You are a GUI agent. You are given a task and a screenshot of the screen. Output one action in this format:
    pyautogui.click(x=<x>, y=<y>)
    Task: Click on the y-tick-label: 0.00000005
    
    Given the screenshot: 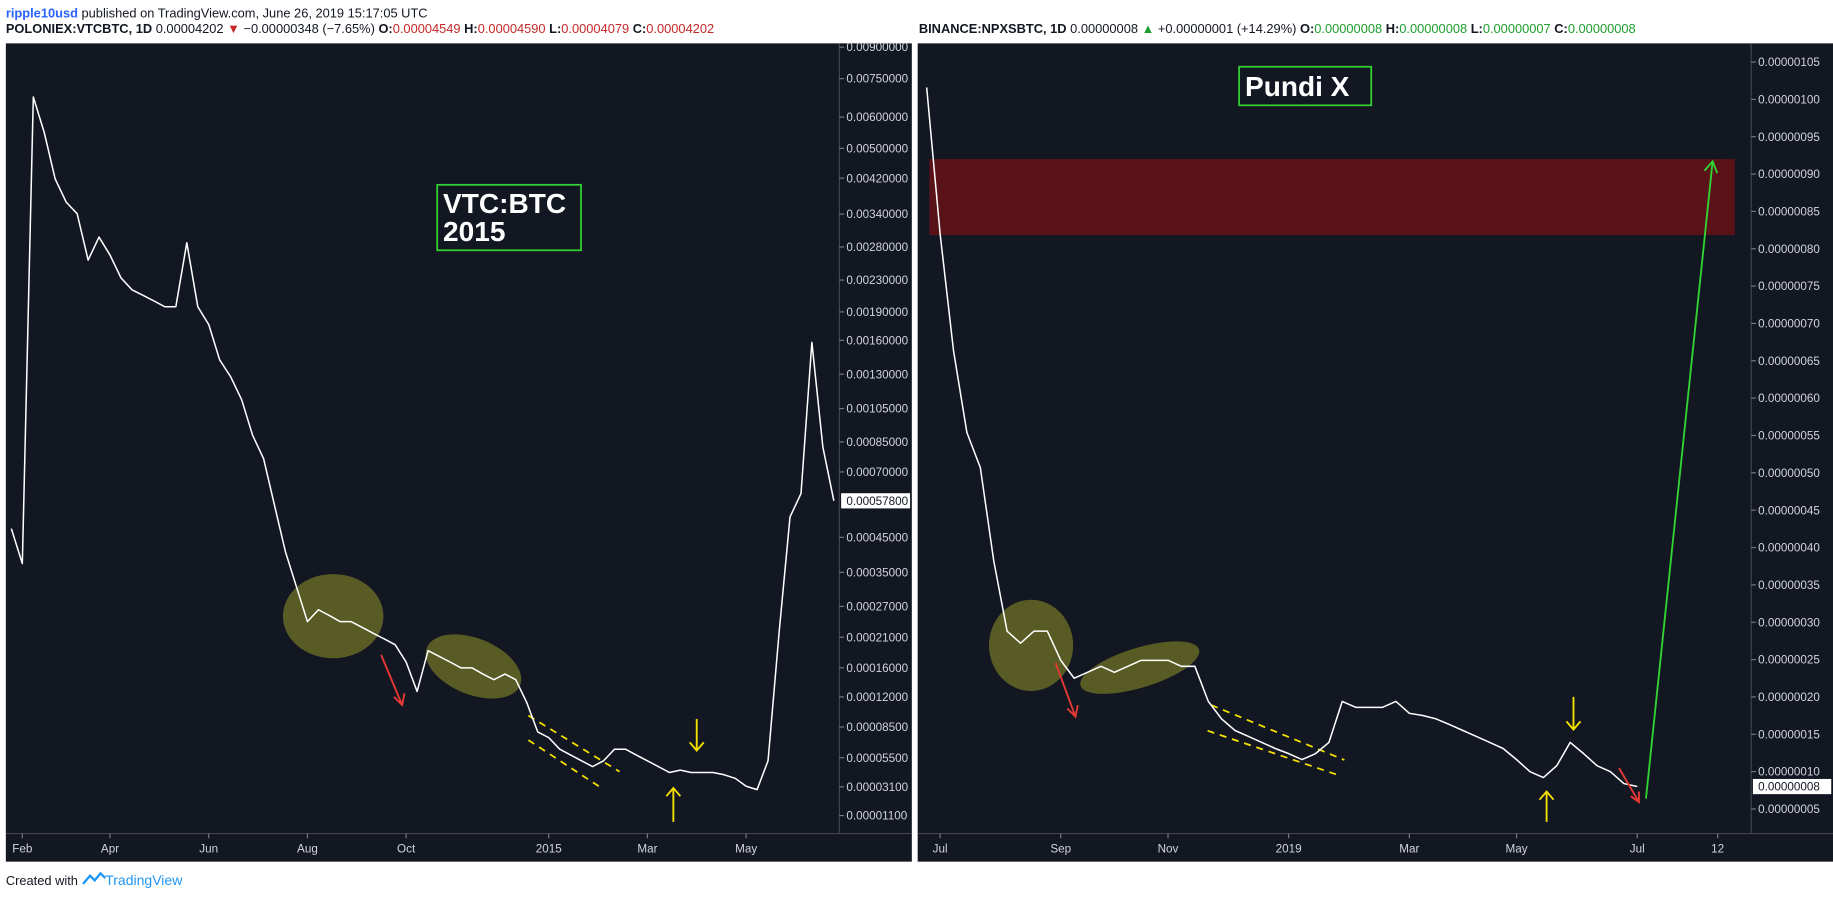 What is the action you would take?
    pyautogui.click(x=1789, y=809)
    